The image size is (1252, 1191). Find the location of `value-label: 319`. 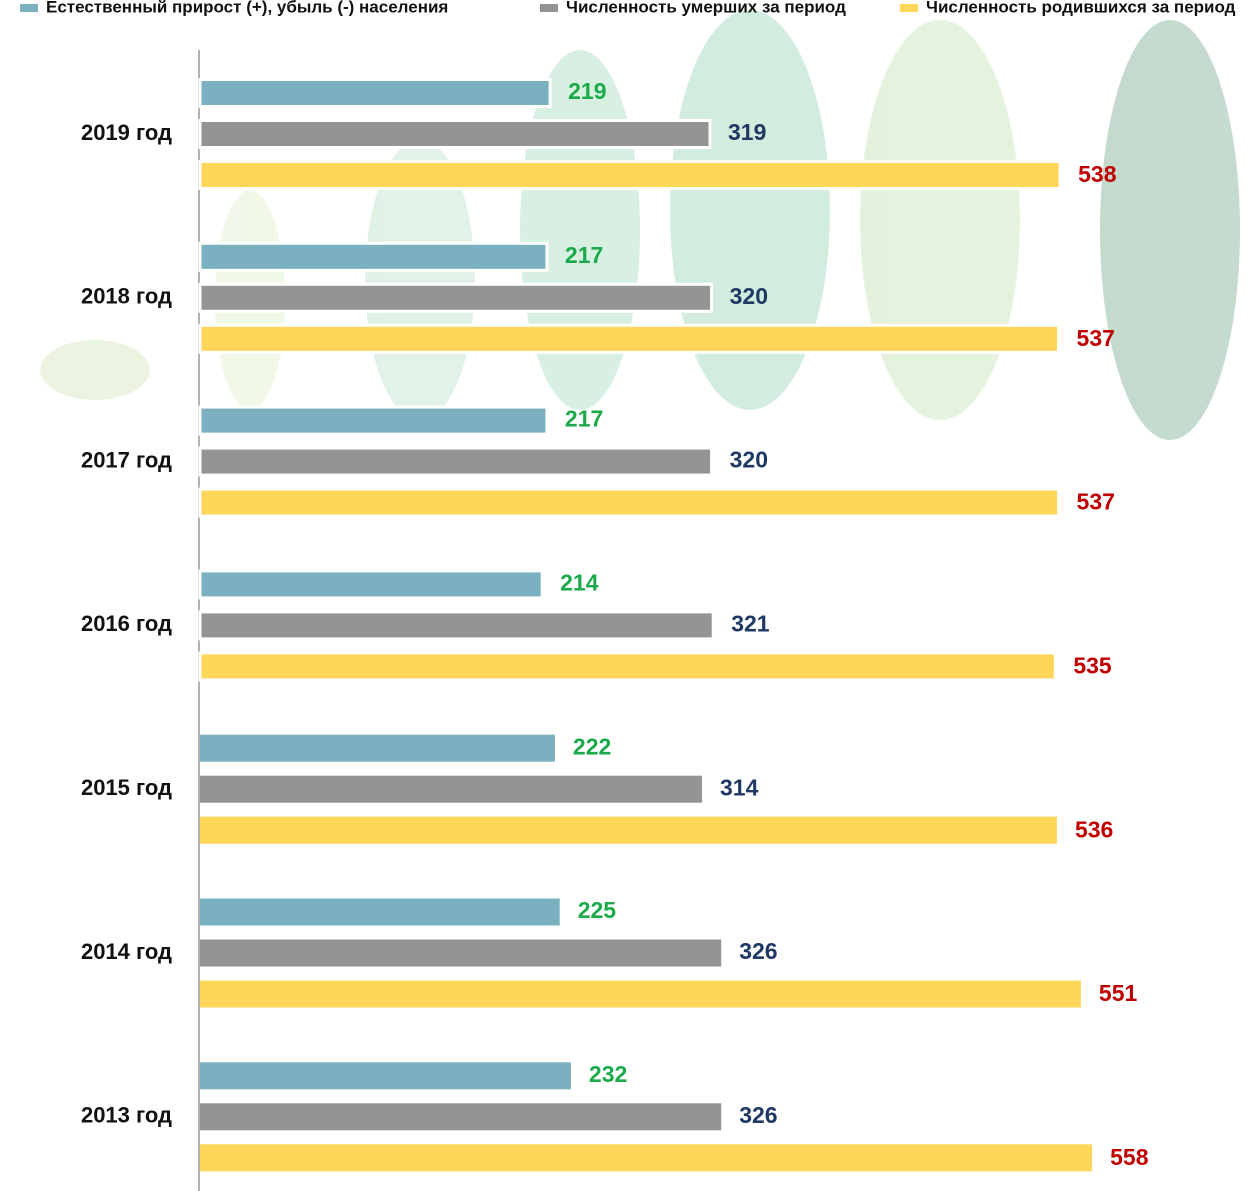

value-label: 319 is located at coordinates (747, 132).